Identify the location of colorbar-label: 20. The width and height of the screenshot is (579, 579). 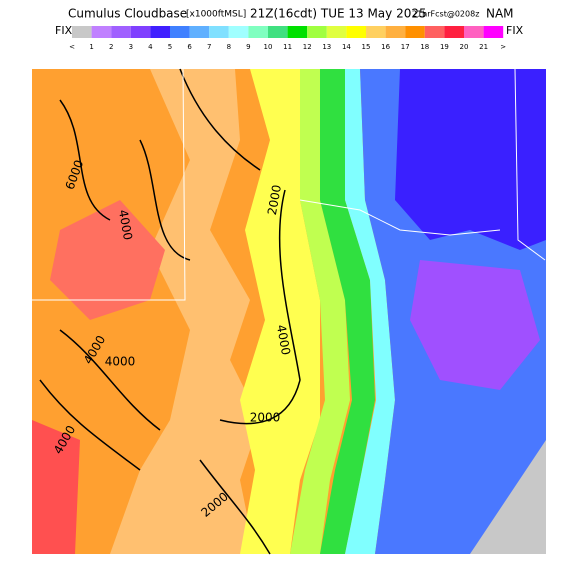
(464, 47).